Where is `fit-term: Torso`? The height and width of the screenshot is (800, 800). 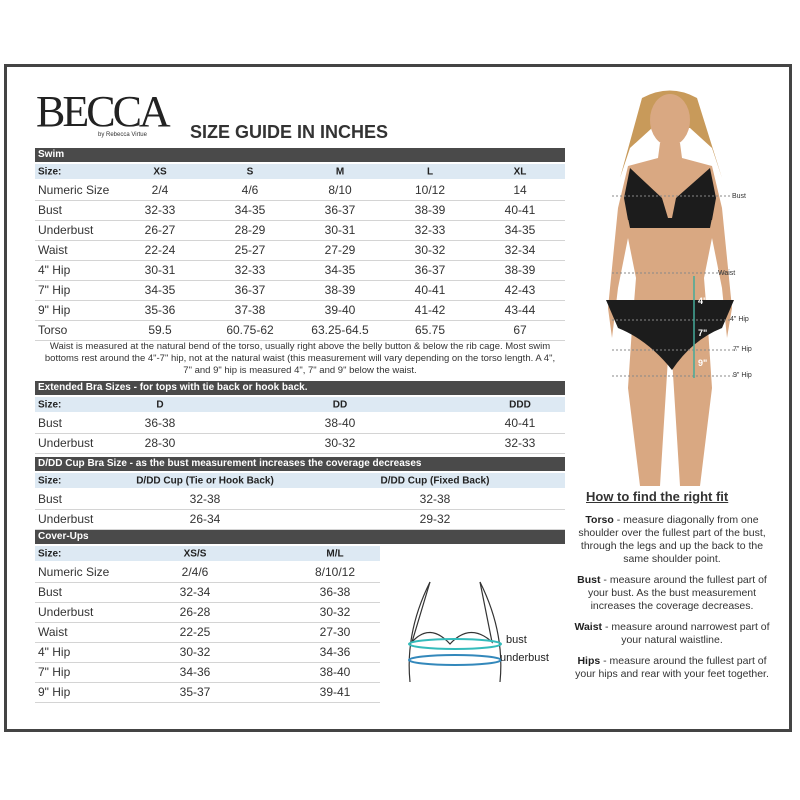 fit-term: Torso is located at coordinates (599, 520).